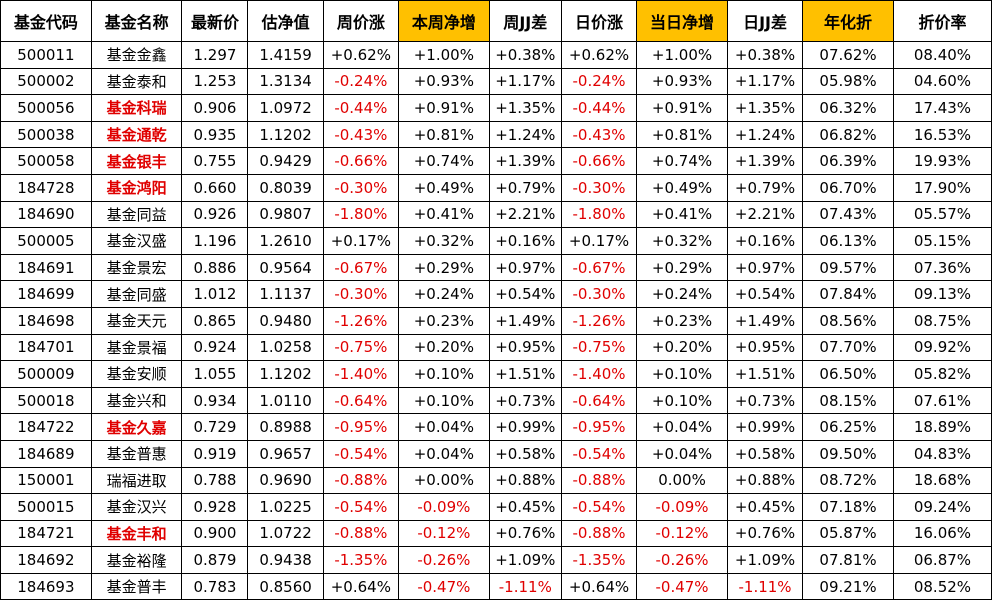 The image size is (992, 611). I want to click on nav-cell: 1.3134, so click(285, 81).